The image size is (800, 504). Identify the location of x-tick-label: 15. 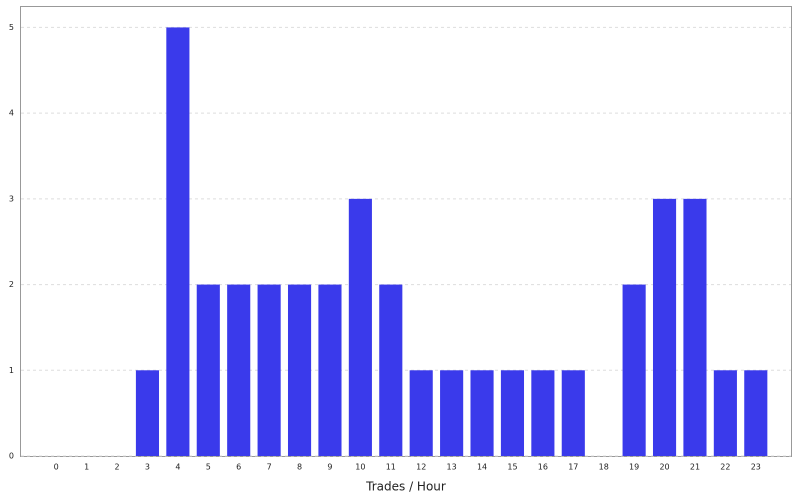
(512, 467).